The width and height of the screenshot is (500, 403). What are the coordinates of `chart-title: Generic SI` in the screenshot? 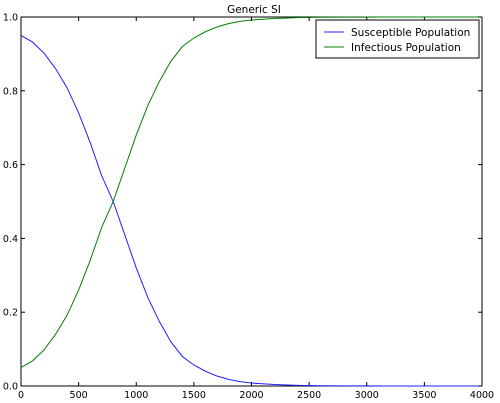 It's located at (254, 10).